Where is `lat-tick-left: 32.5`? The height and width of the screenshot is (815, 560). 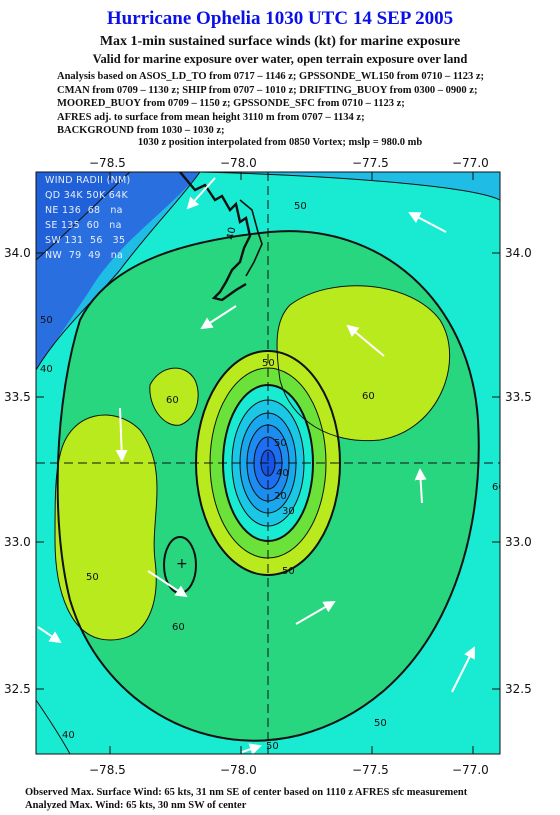
lat-tick-left: 32.5 is located at coordinates (17, 689).